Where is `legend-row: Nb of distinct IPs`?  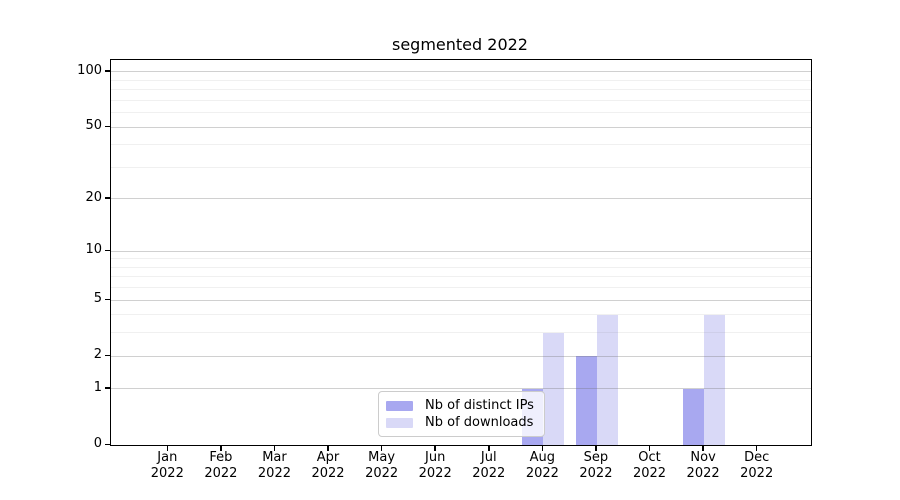
legend-row: Nb of distinct IPs is located at coordinates (461, 405).